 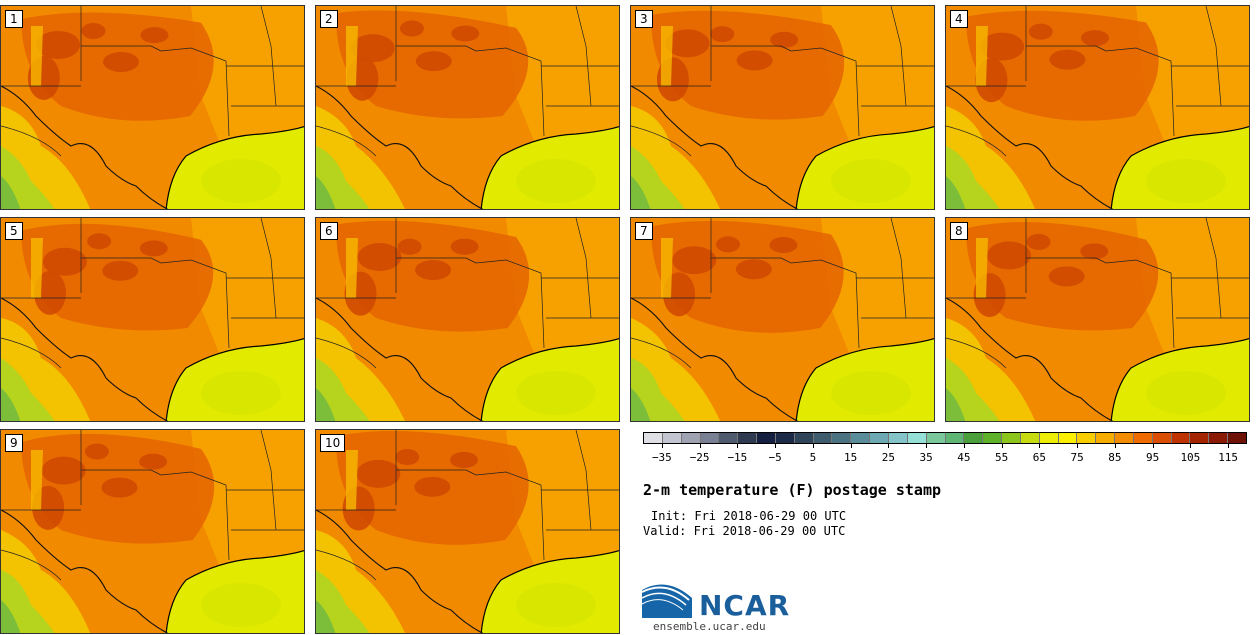 I want to click on valid-time: Valid: Fri 2018-06-29 00 UTC, so click(x=744, y=531).